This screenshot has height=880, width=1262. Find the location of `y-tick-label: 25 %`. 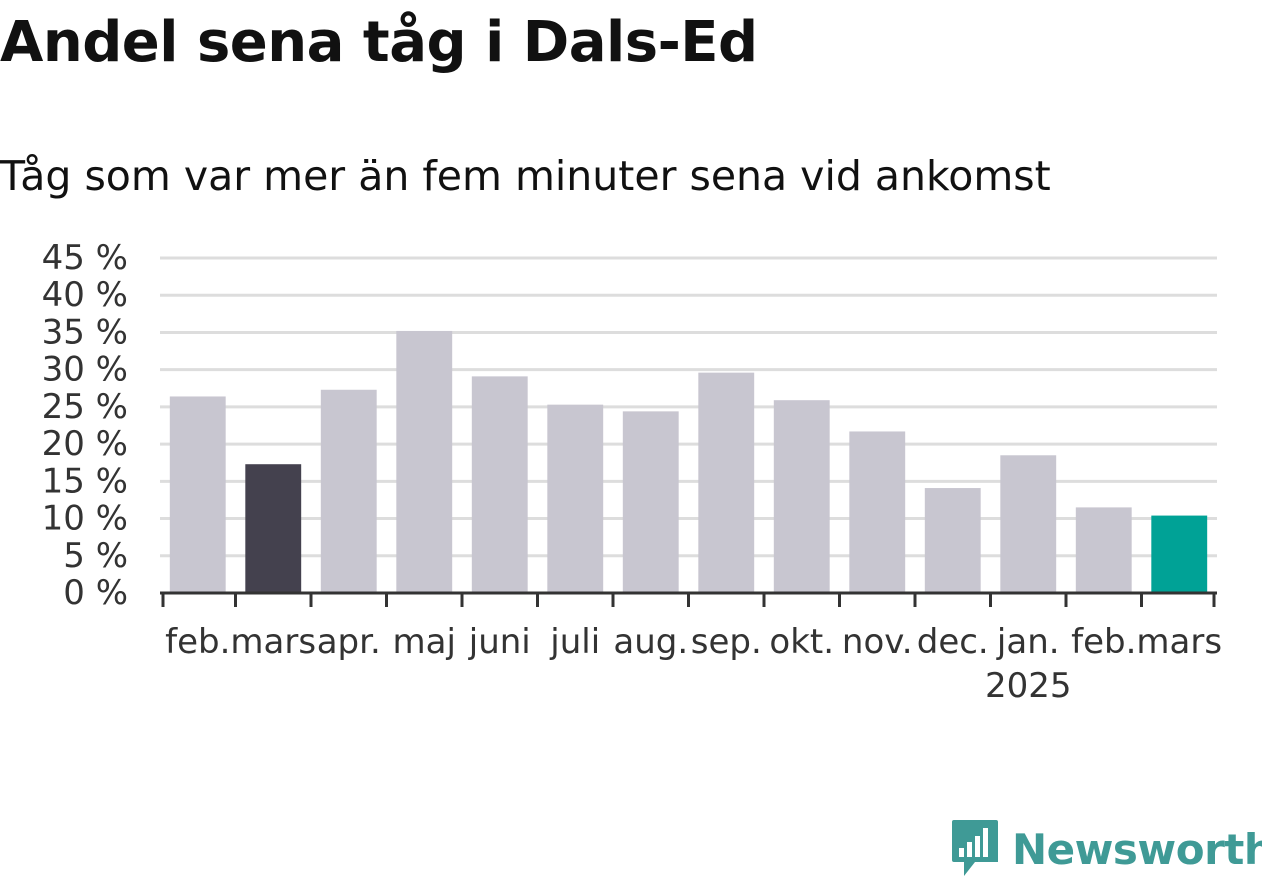

y-tick-label: 25 % is located at coordinates (85, 407).